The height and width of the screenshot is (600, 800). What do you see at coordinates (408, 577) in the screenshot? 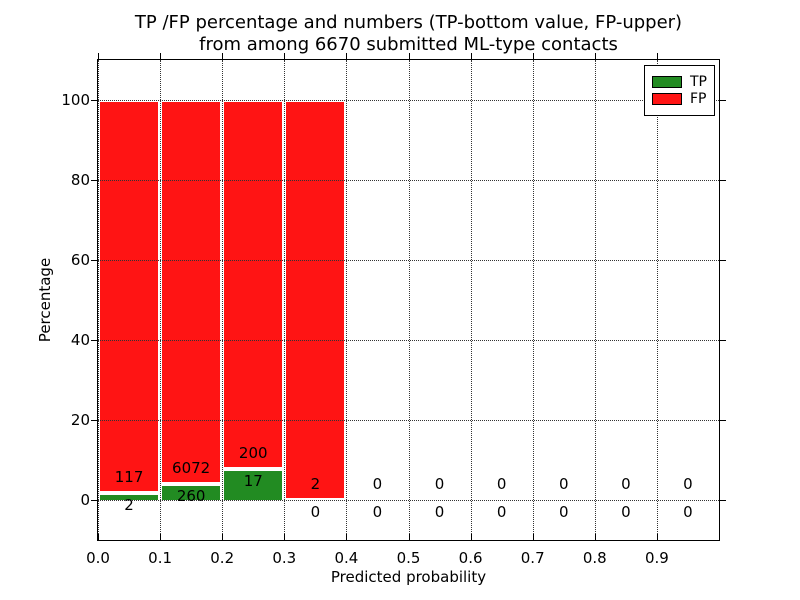
I see `x-axis-label: Predicted probability` at bounding box center [408, 577].